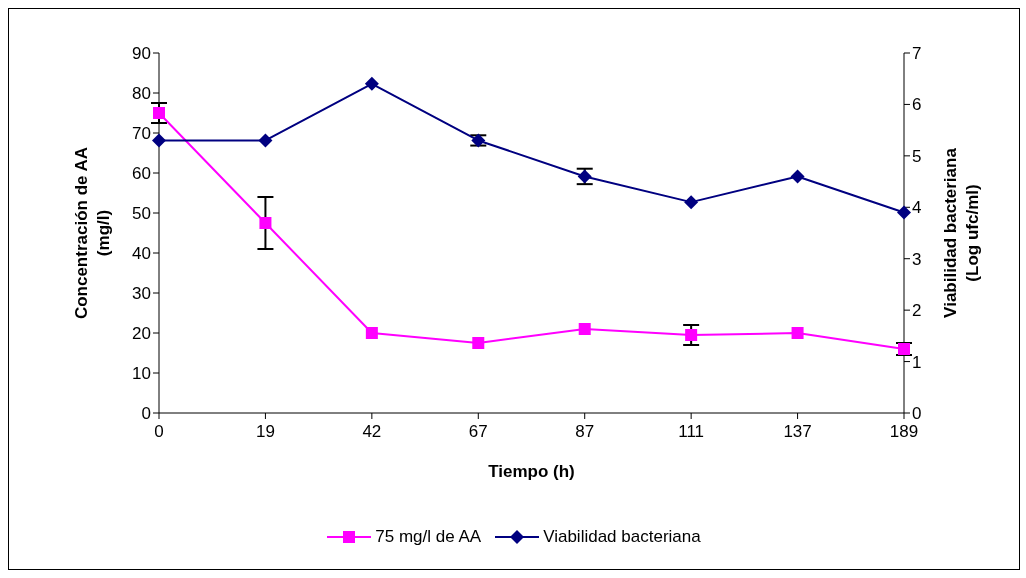  Describe the element at coordinates (585, 432) in the screenshot. I see `x-tick-label: 87` at that location.